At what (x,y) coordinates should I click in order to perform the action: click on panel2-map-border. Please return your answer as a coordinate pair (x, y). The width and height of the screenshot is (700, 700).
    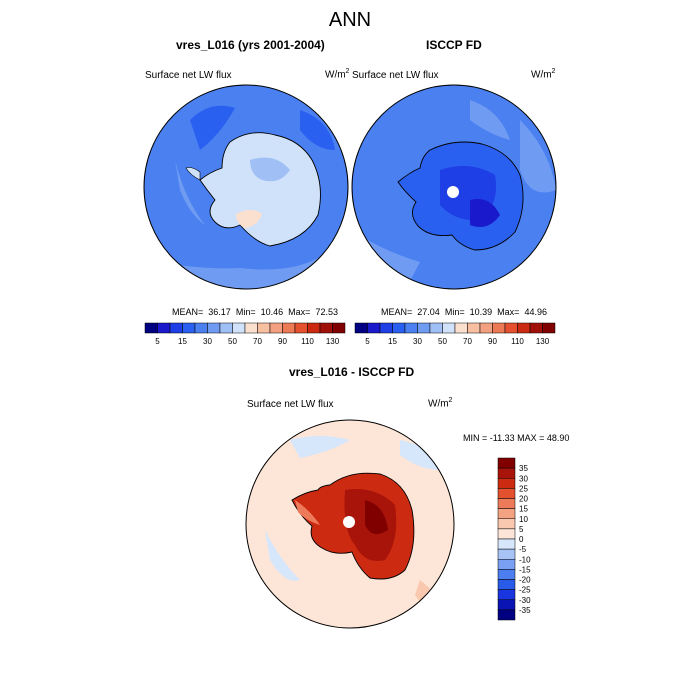
    Looking at the image, I should click on (454, 187).